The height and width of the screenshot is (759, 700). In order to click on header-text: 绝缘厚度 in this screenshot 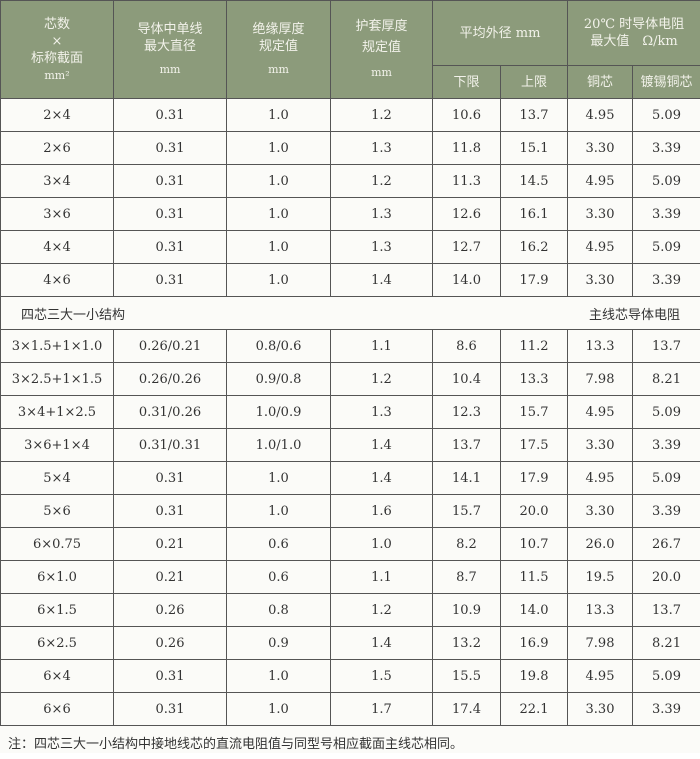, I will do `click(278, 29)`.